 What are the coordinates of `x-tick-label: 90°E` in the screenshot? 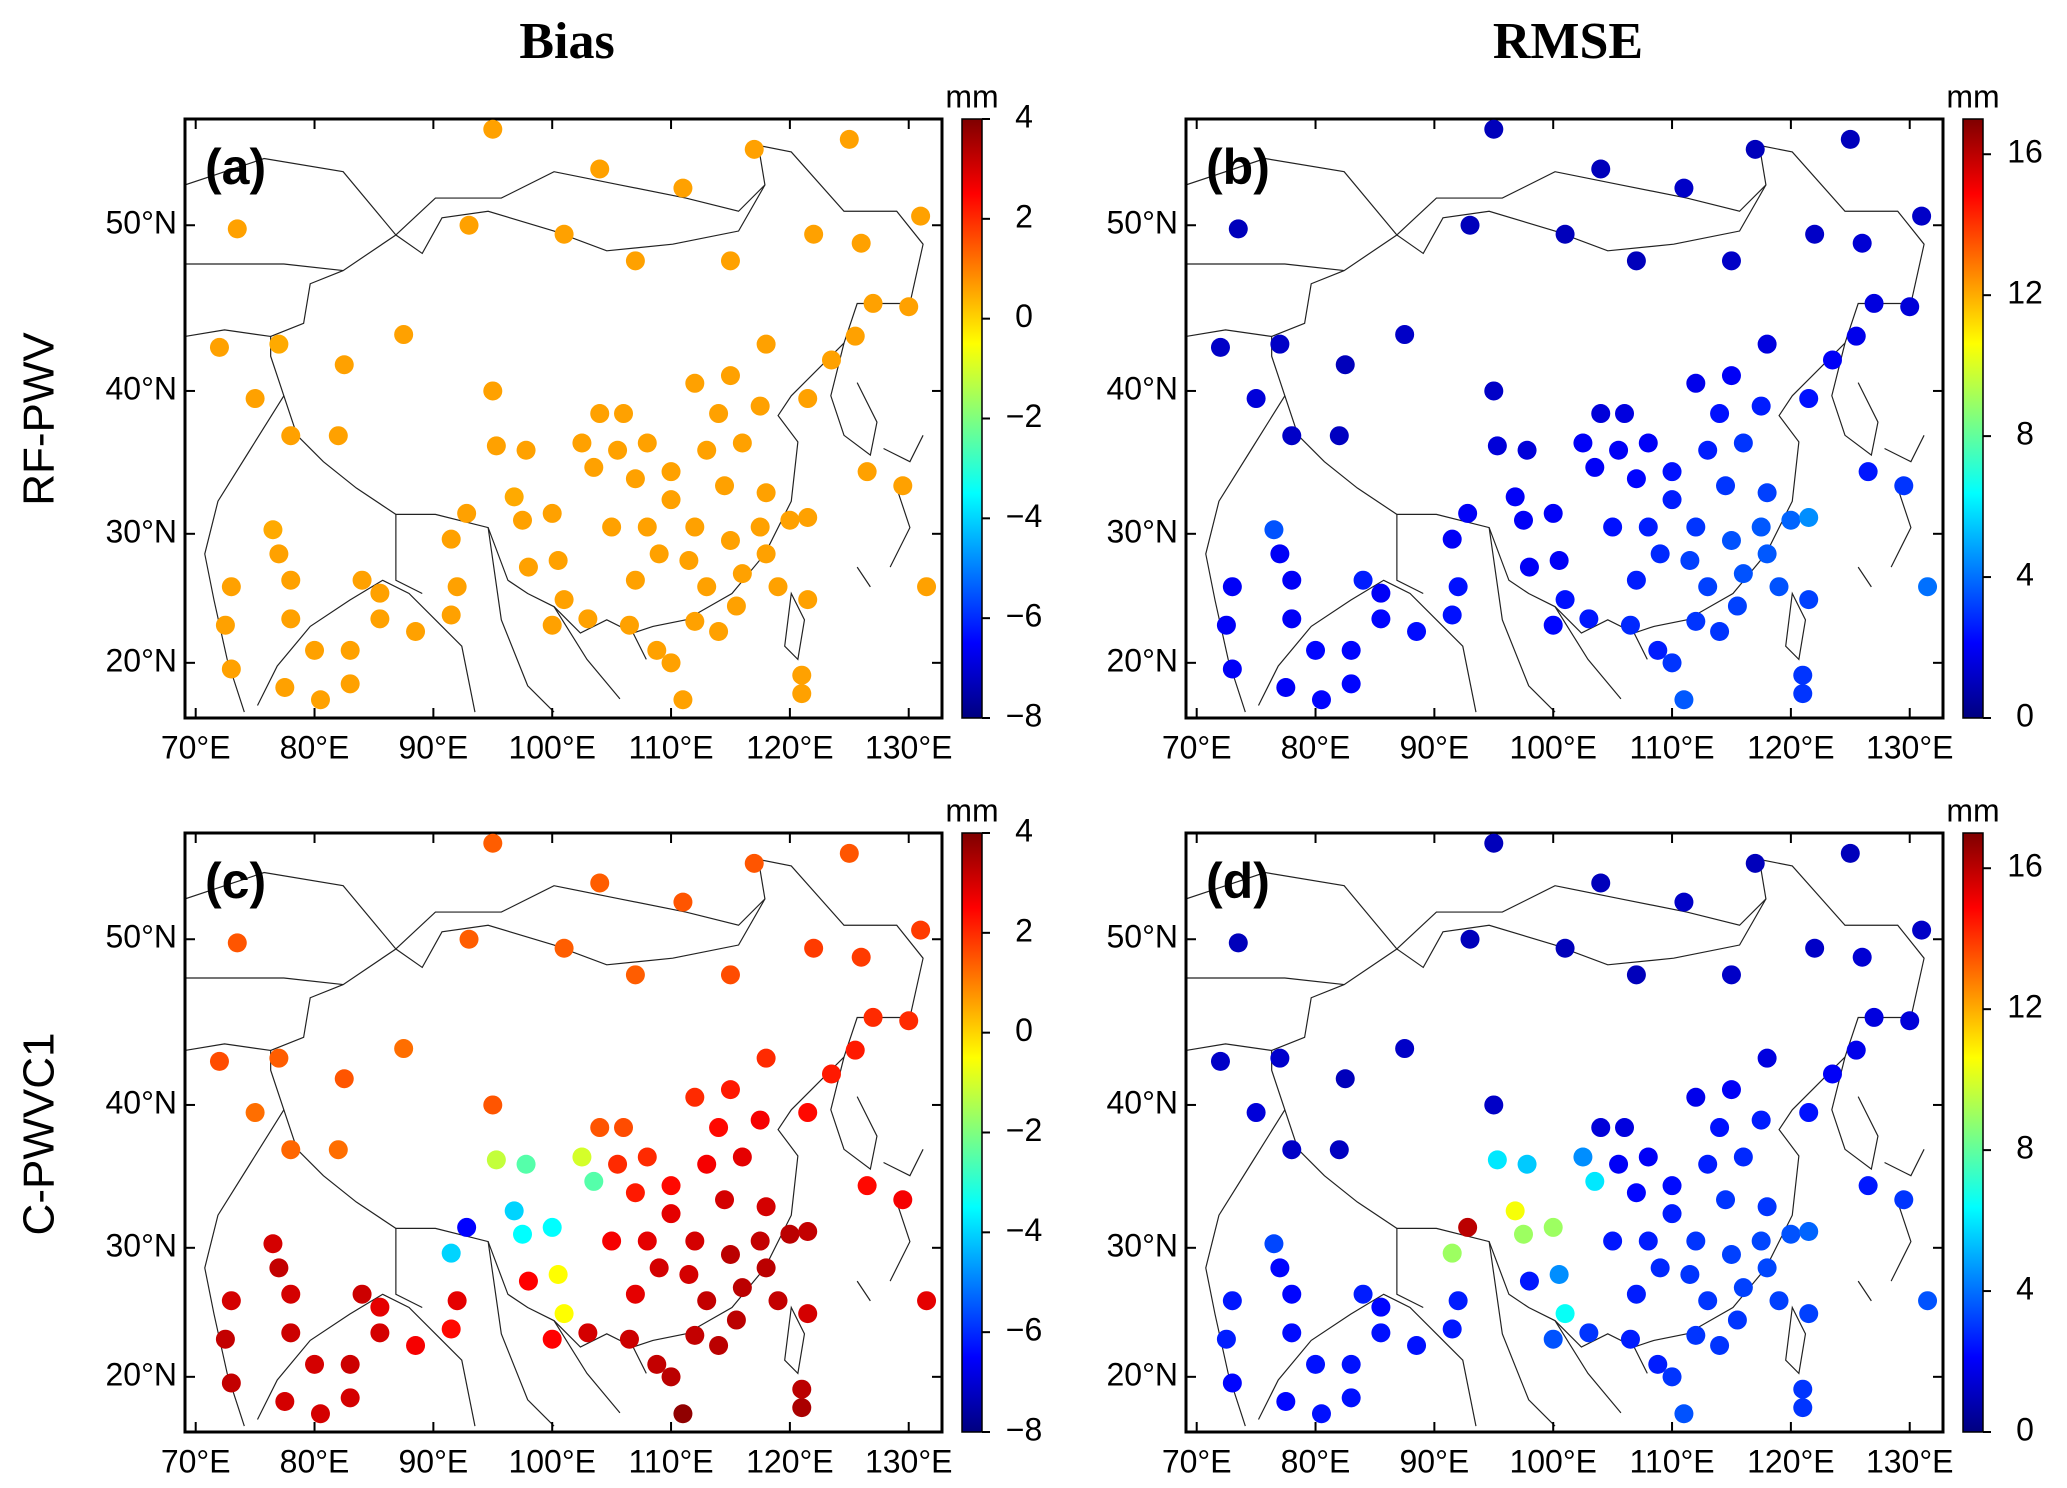 It's located at (1435, 747).